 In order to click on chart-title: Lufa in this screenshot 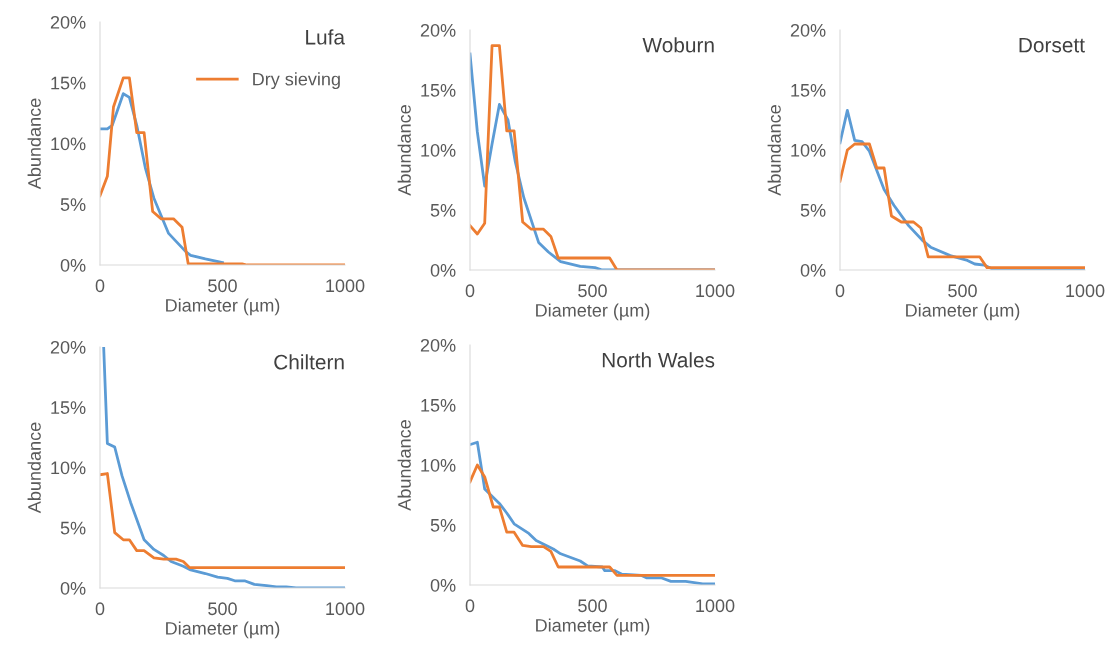, I will do `click(325, 37)`.